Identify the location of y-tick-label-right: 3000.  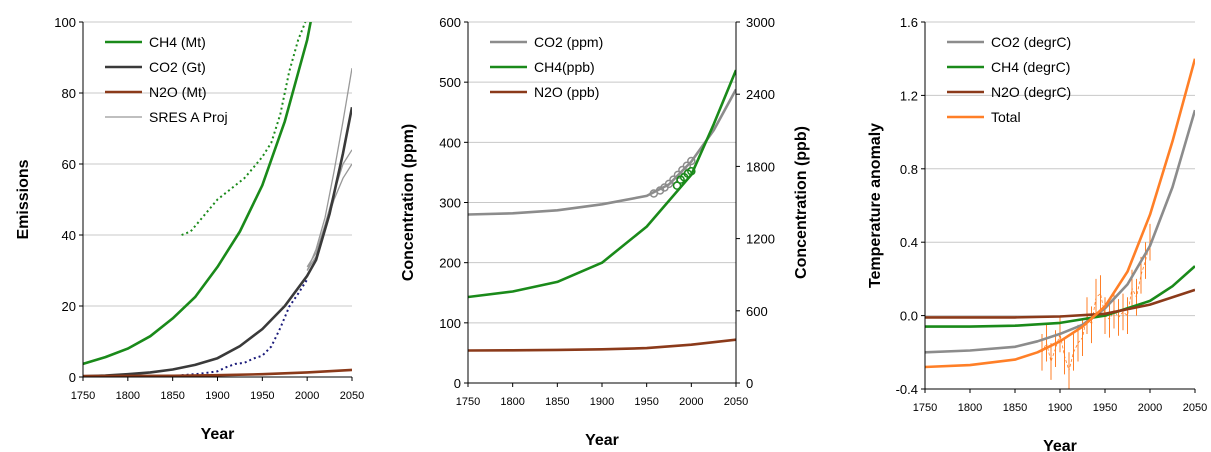
(760, 22).